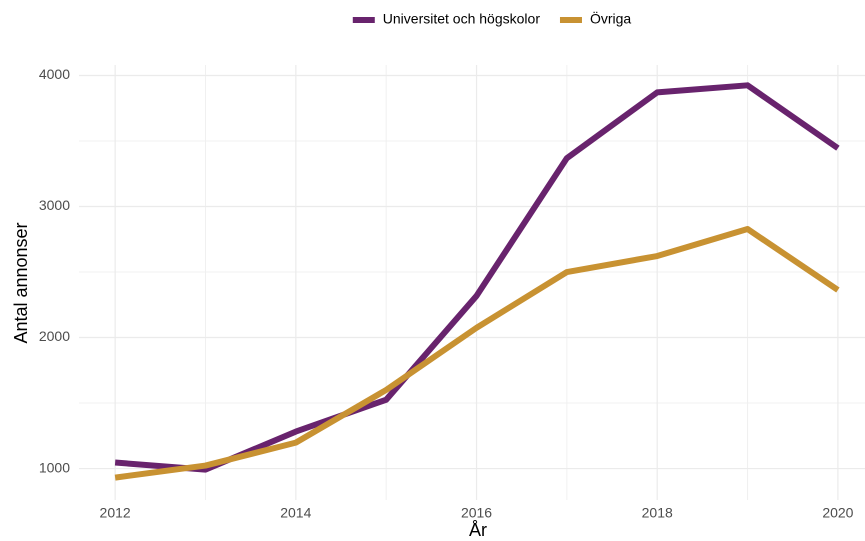 The width and height of the screenshot is (865, 541). Describe the element at coordinates (295, 513) in the screenshot. I see `x-tick-label: 2014` at that location.